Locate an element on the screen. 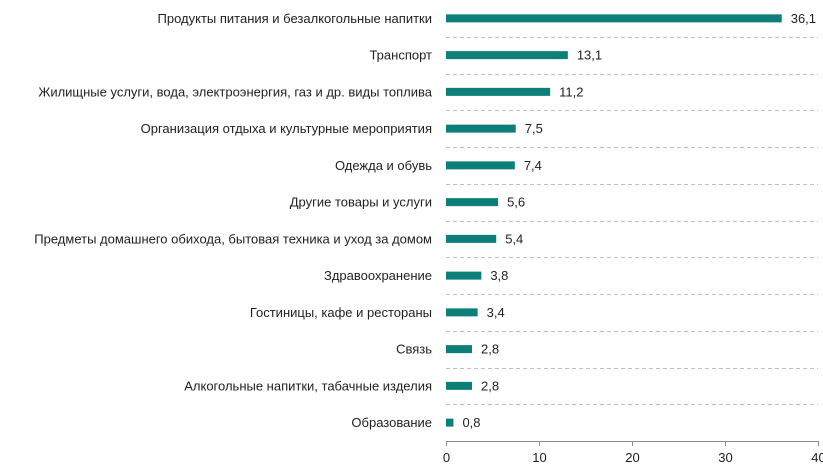 The width and height of the screenshot is (823, 466). category-label: Транспорт is located at coordinates (400, 55).